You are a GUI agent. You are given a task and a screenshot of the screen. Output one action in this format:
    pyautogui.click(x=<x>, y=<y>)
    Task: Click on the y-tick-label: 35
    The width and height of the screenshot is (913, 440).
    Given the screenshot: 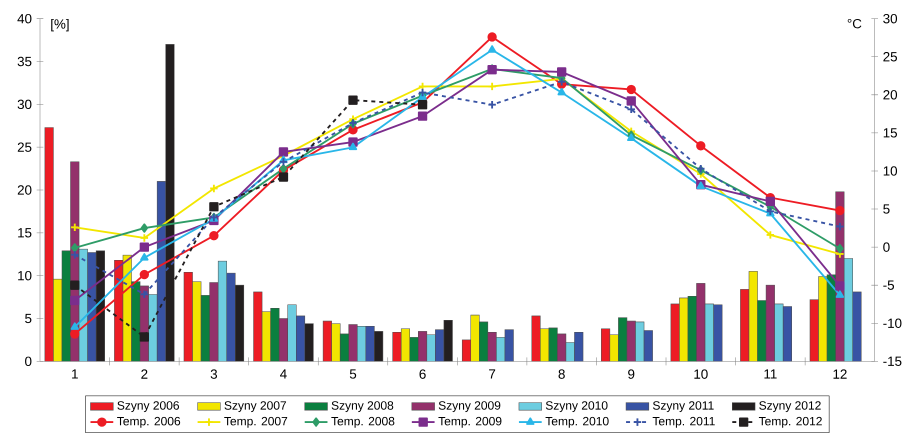 What is the action you would take?
    pyautogui.click(x=25, y=61)
    